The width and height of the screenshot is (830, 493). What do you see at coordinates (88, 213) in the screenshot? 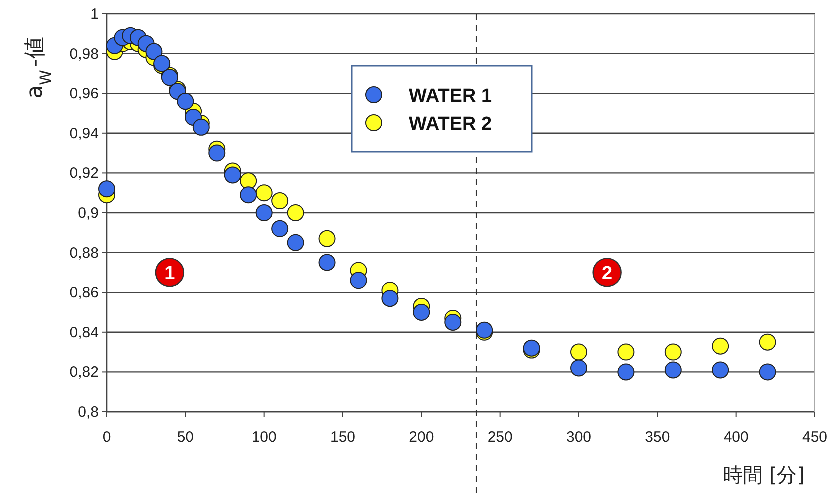
I see `y-tick-label: 0,9` at bounding box center [88, 213].